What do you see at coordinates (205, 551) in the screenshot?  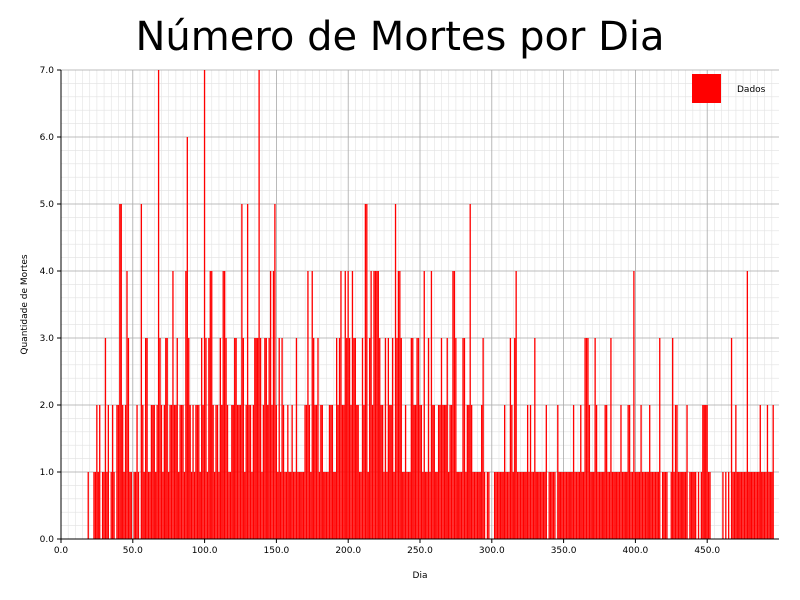 I see `x-tick-label: 100.0` at bounding box center [205, 551].